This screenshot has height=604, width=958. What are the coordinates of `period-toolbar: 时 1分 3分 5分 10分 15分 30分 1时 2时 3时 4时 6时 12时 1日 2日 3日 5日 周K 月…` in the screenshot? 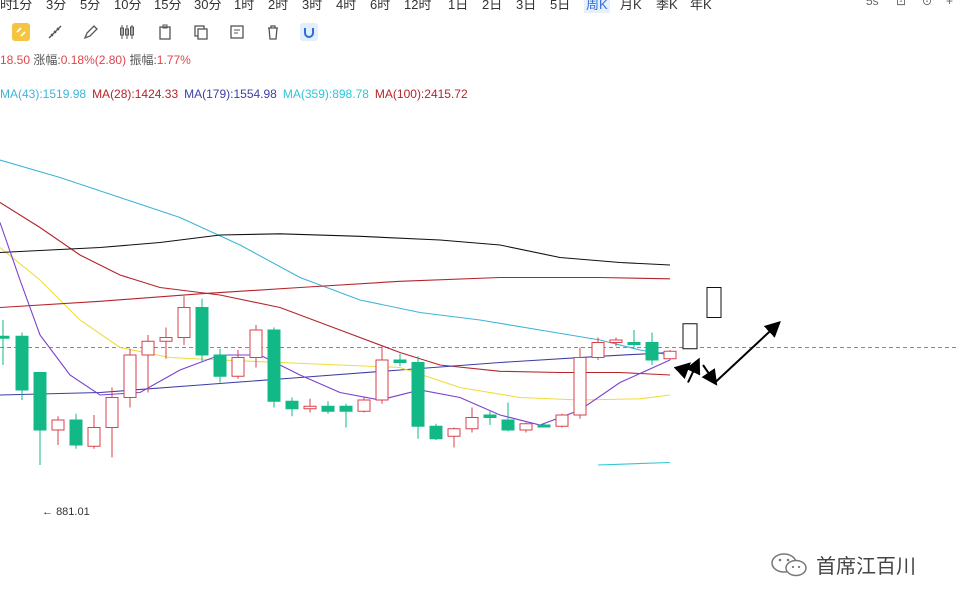 It's located at (479, 7).